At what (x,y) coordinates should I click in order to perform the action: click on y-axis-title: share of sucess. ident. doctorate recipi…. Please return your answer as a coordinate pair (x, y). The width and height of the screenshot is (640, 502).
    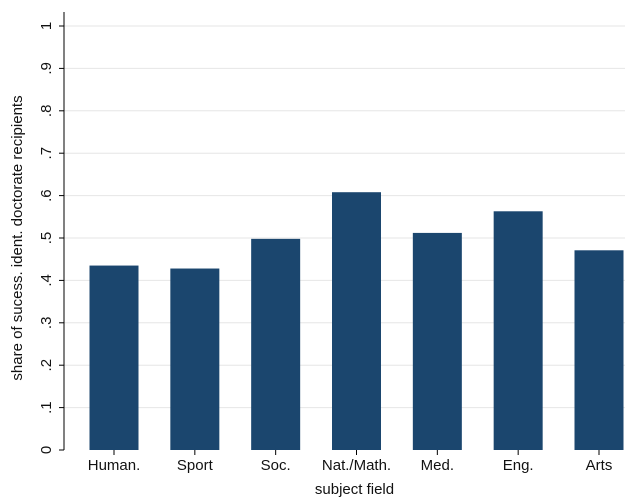
    Looking at the image, I should click on (17, 237).